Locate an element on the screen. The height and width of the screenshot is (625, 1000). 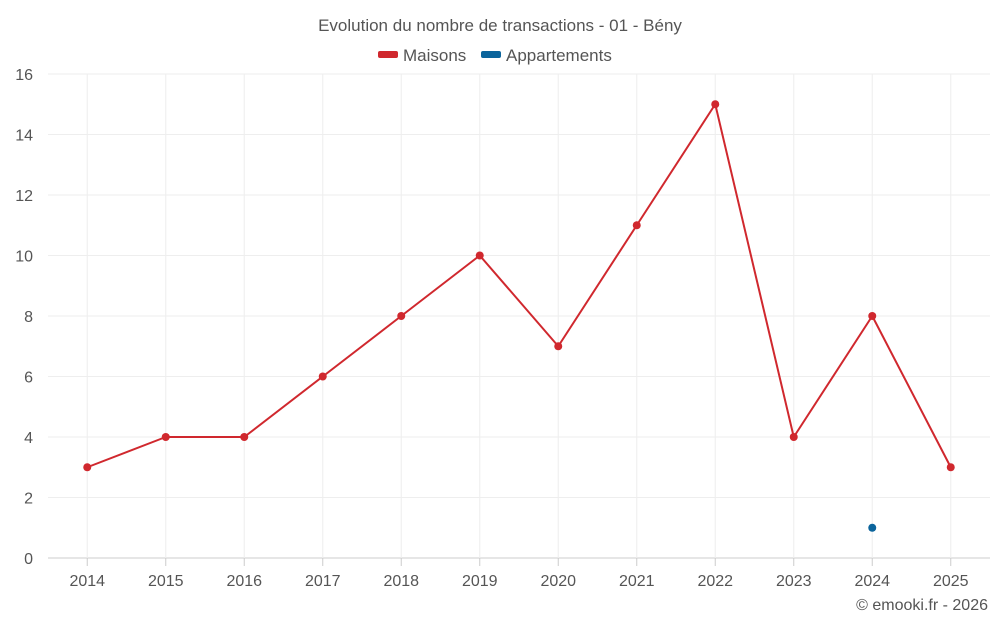
y-tick-label: 0 is located at coordinates (28, 559).